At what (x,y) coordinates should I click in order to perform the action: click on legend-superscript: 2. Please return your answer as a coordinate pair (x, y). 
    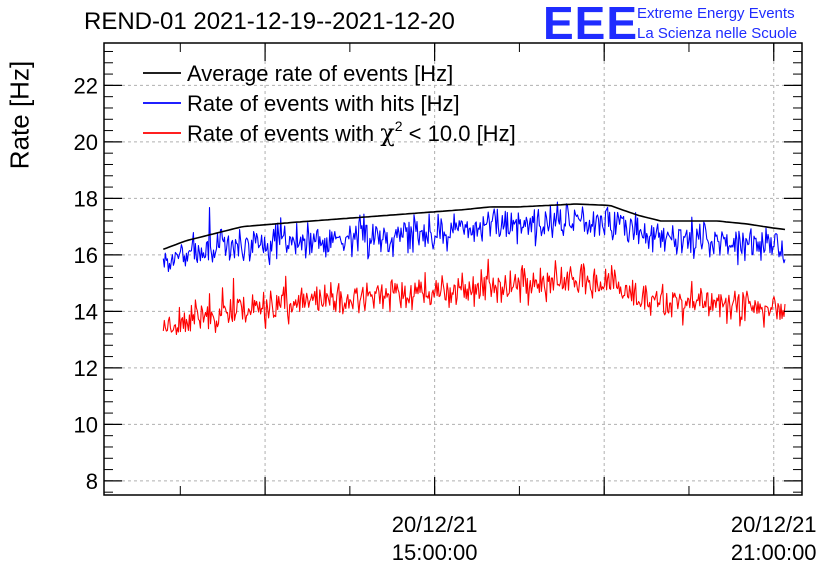
    Looking at the image, I should click on (399, 126).